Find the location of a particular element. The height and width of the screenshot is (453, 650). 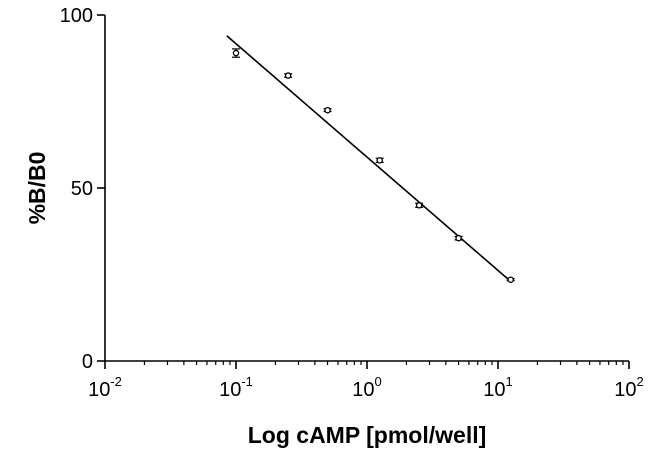

y-axis-title: %B/B0 is located at coordinates (37, 188).